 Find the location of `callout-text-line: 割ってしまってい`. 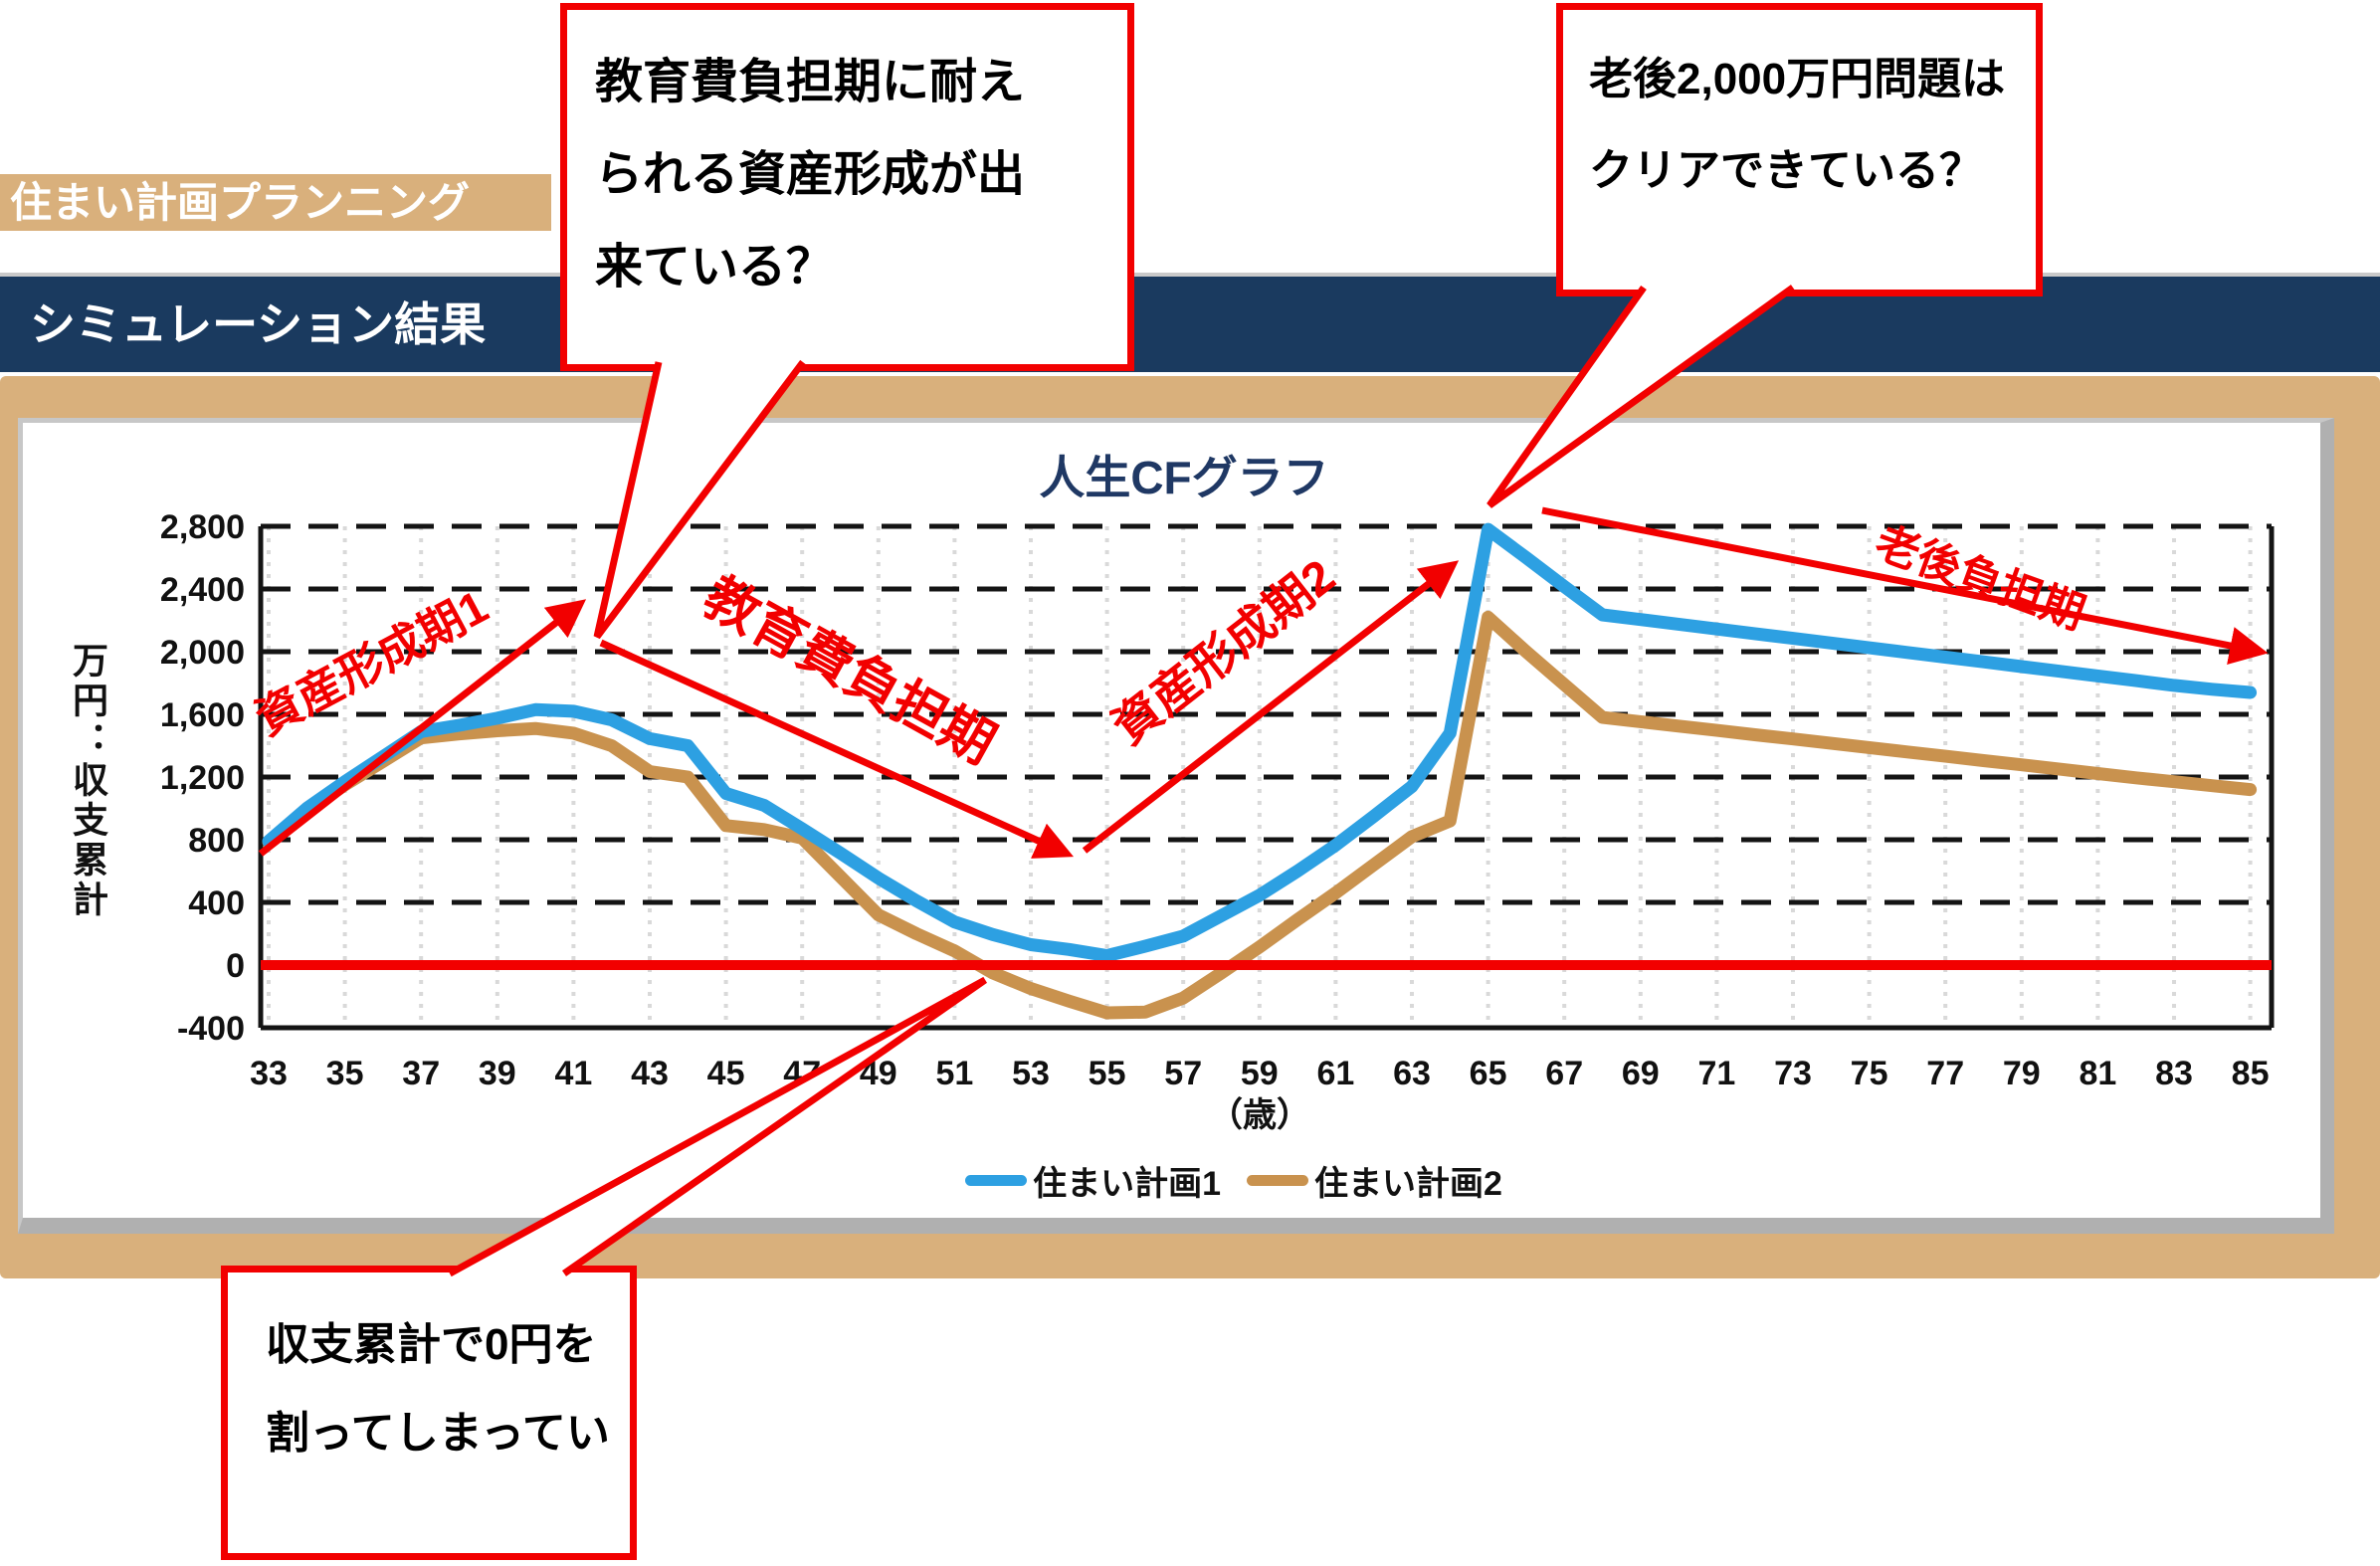

callout-text-line: 割ってしまってい is located at coordinates (438, 1433).